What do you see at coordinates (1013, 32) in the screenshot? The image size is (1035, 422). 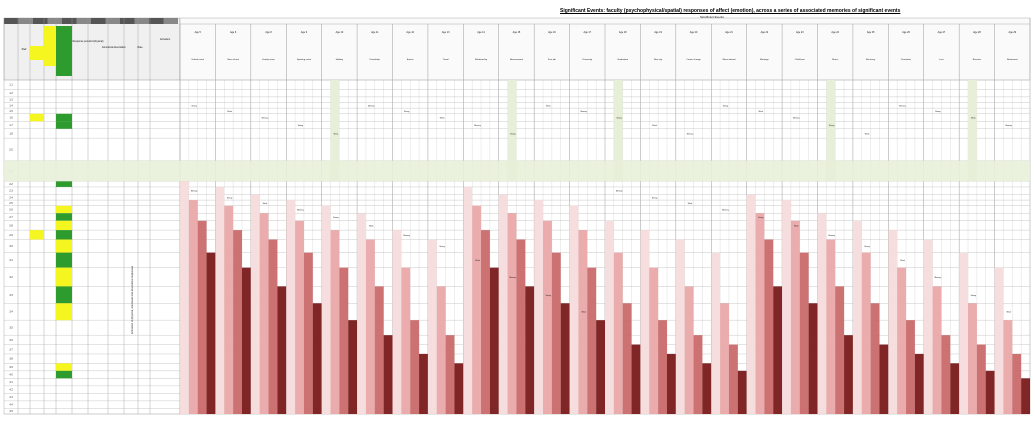 I see `event-header: Age 29` at bounding box center [1013, 32].